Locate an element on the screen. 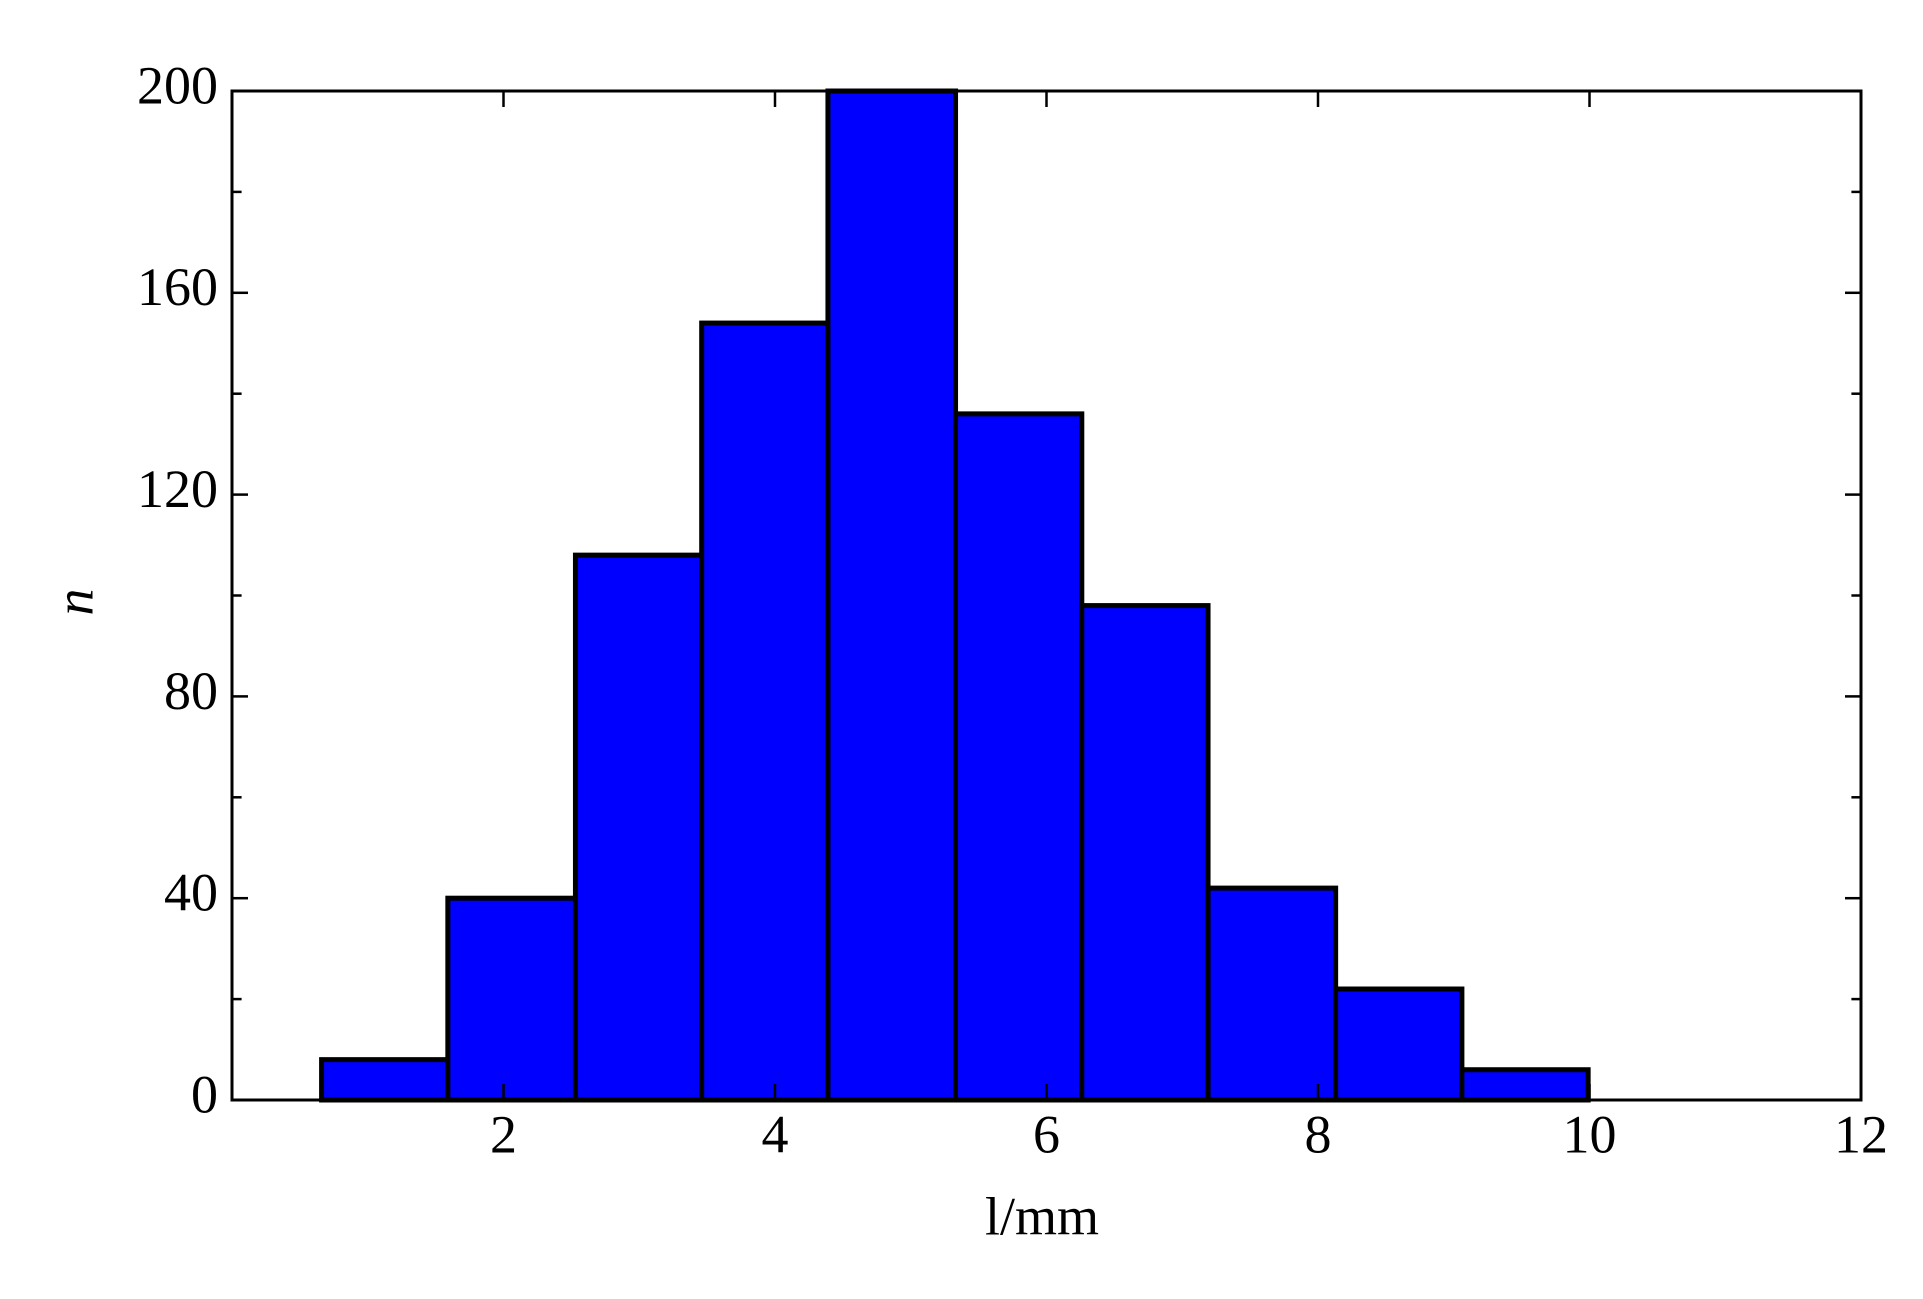 This screenshot has width=1923, height=1299. x-tick-label: 4 is located at coordinates (775, 1134).